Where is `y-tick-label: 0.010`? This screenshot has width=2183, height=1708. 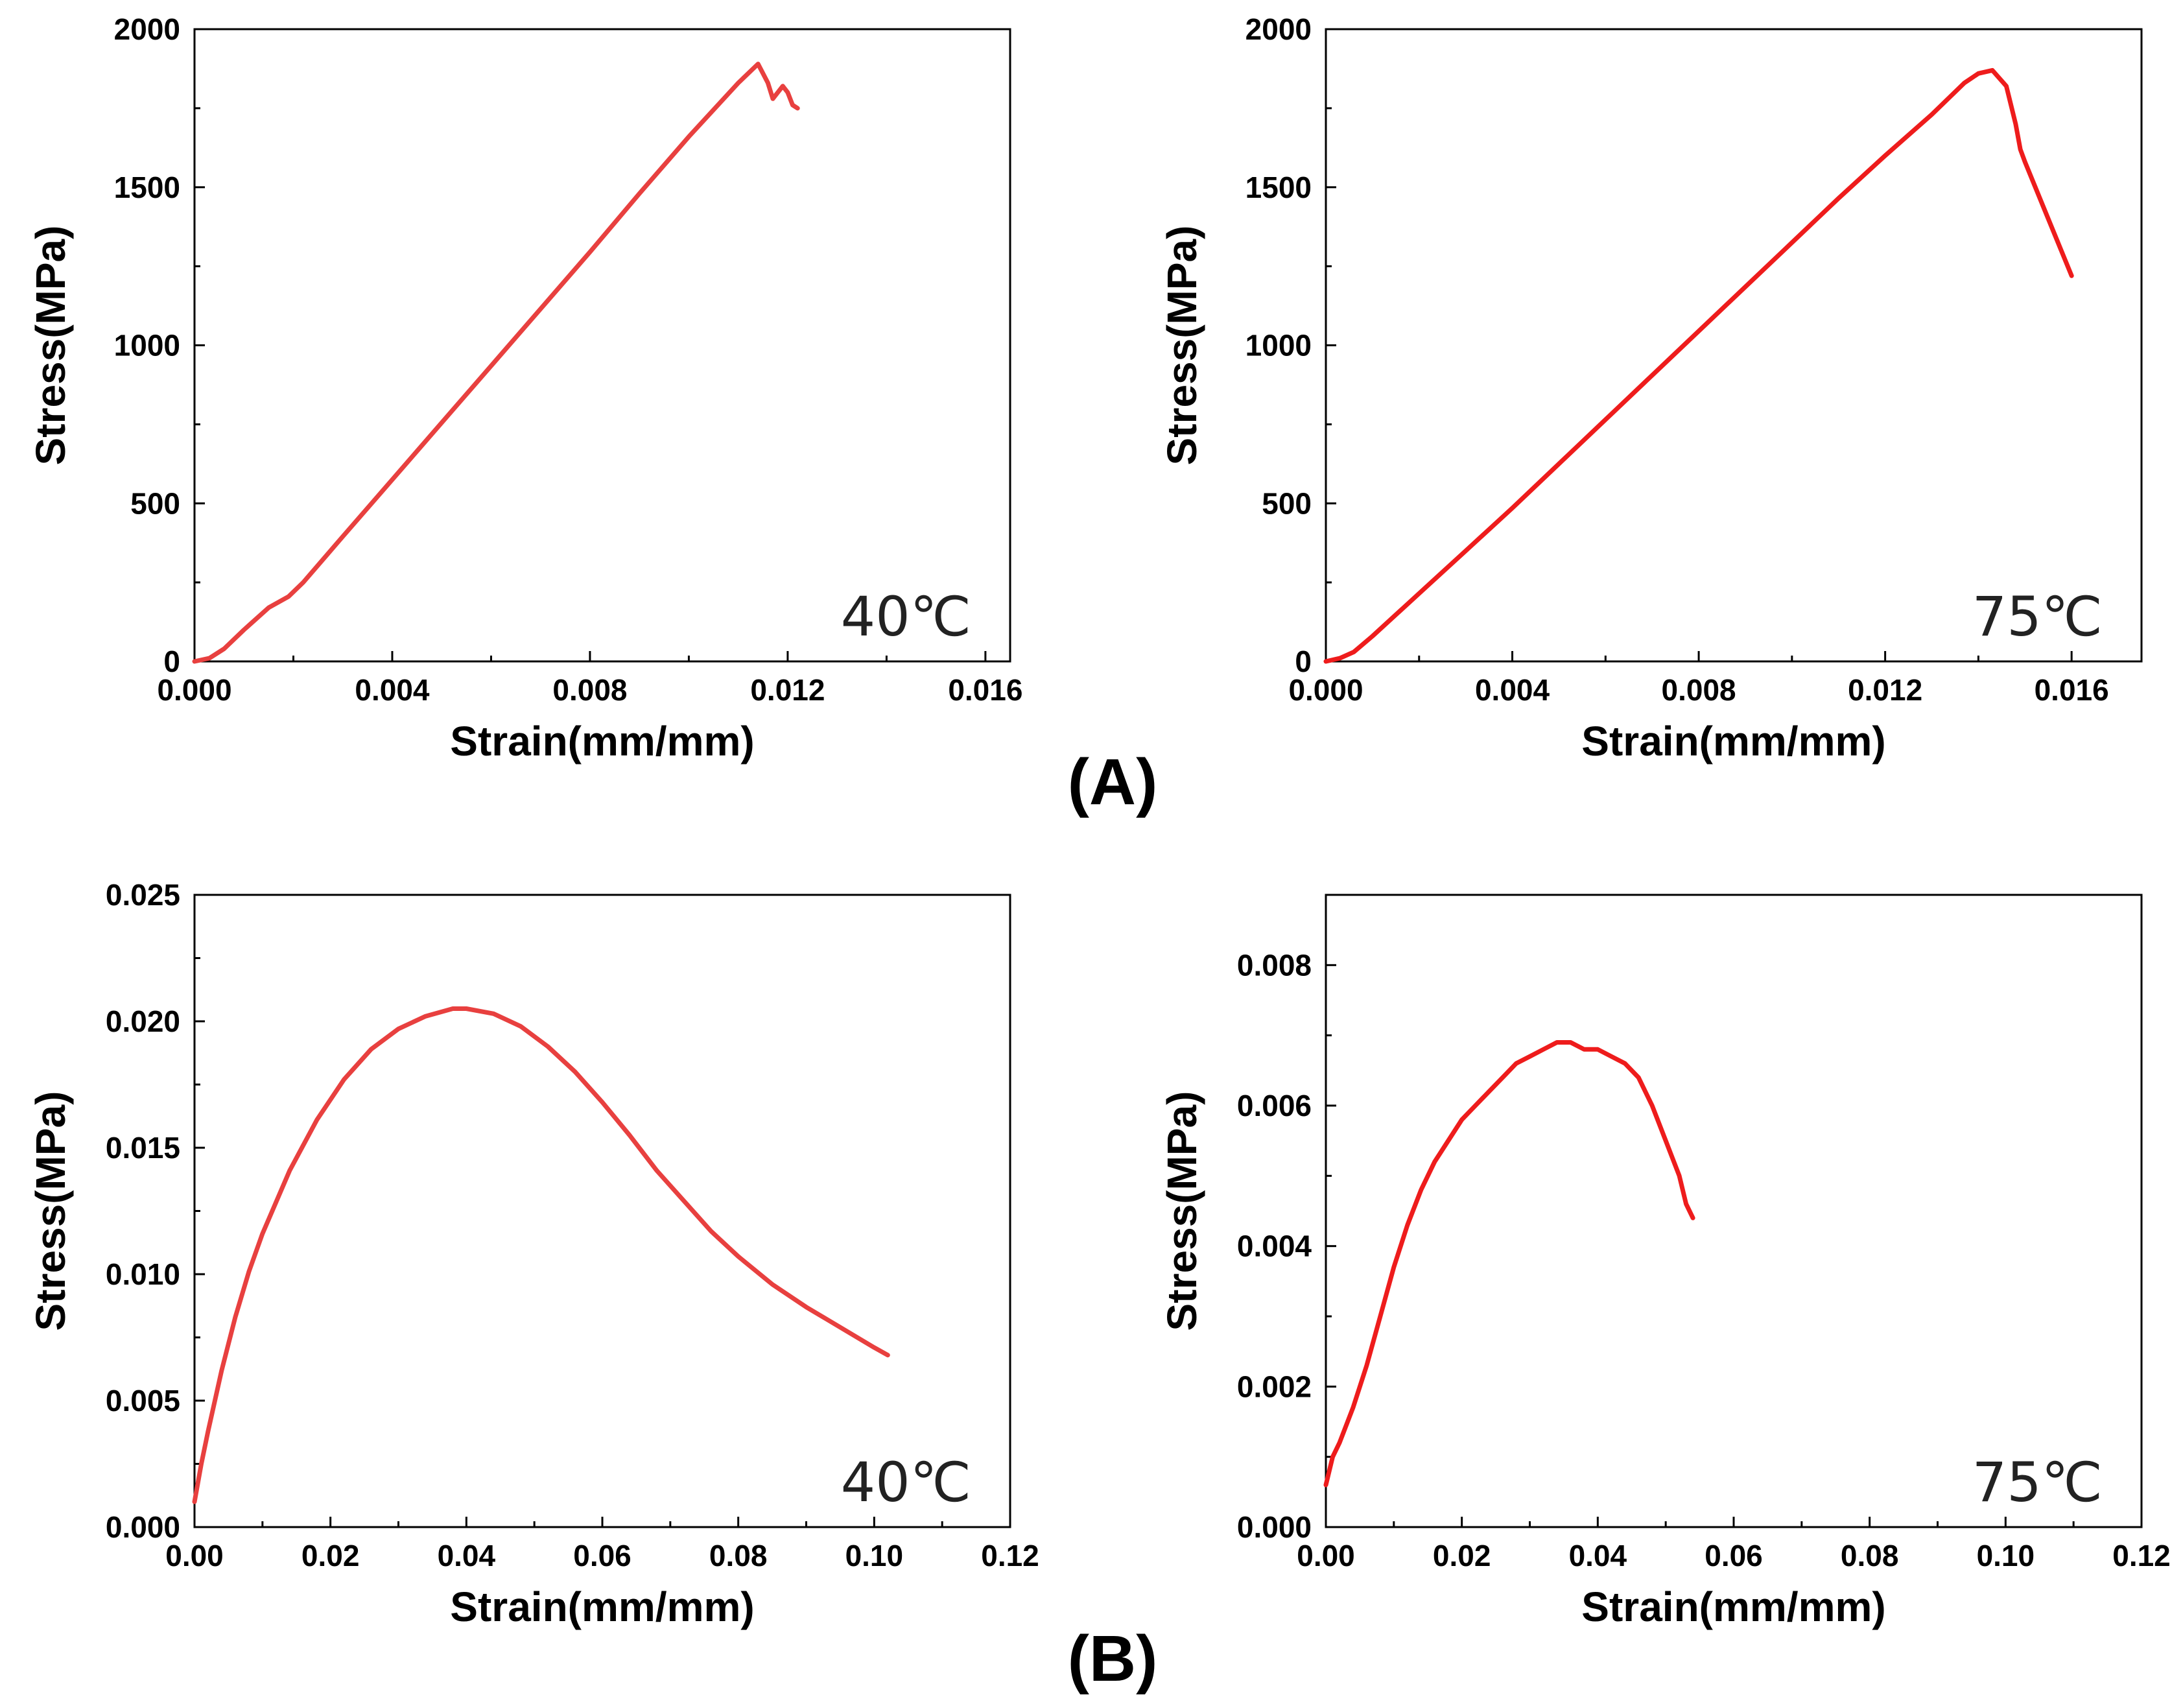 y-tick-label: 0.010 is located at coordinates (143, 1274).